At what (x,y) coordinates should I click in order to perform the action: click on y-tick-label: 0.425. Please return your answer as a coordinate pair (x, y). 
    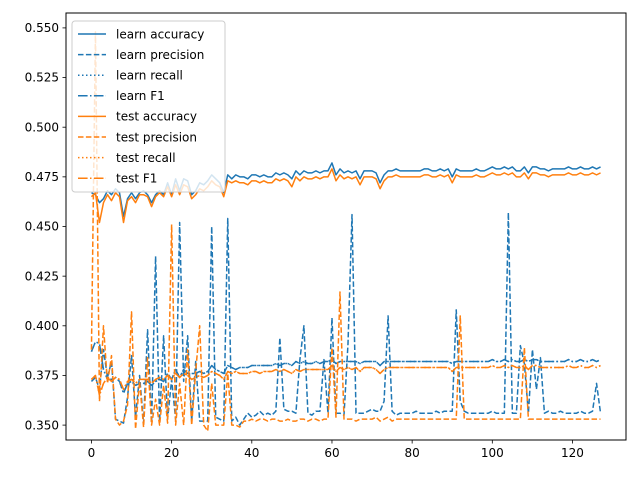
    Looking at the image, I should click on (42, 276).